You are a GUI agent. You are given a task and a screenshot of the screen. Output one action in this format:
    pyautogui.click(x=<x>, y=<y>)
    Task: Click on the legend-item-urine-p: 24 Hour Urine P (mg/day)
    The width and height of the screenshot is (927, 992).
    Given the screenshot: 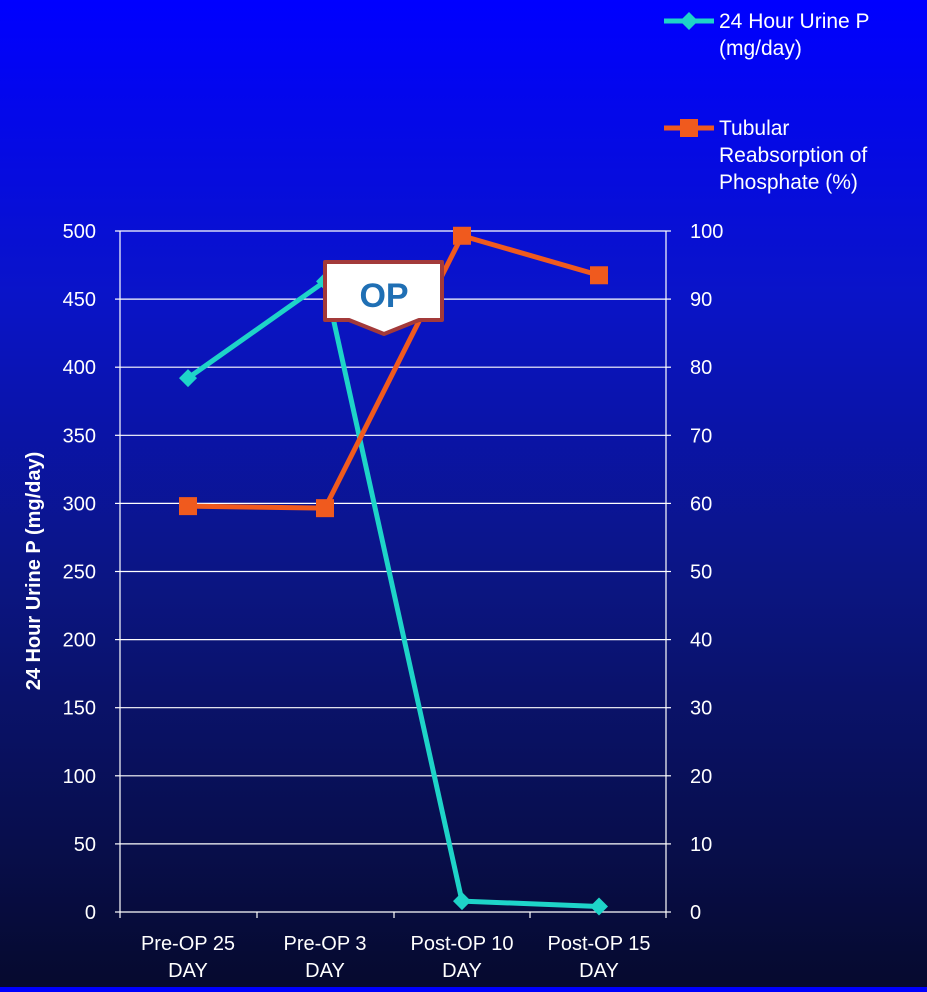 What is the action you would take?
    pyautogui.click(x=767, y=35)
    